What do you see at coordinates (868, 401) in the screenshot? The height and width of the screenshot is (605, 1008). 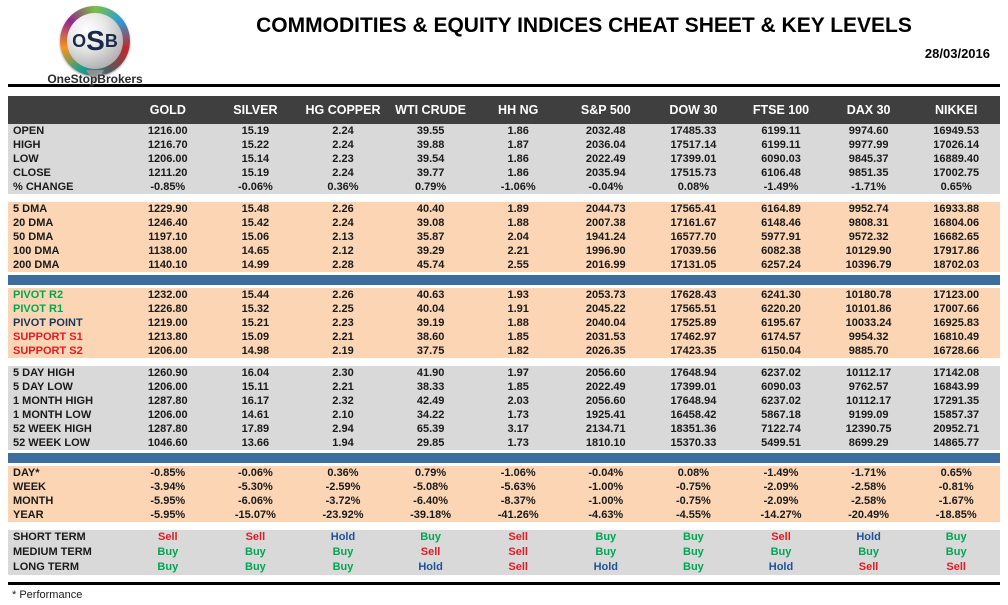 I see `table-cell: 10112.17` at bounding box center [868, 401].